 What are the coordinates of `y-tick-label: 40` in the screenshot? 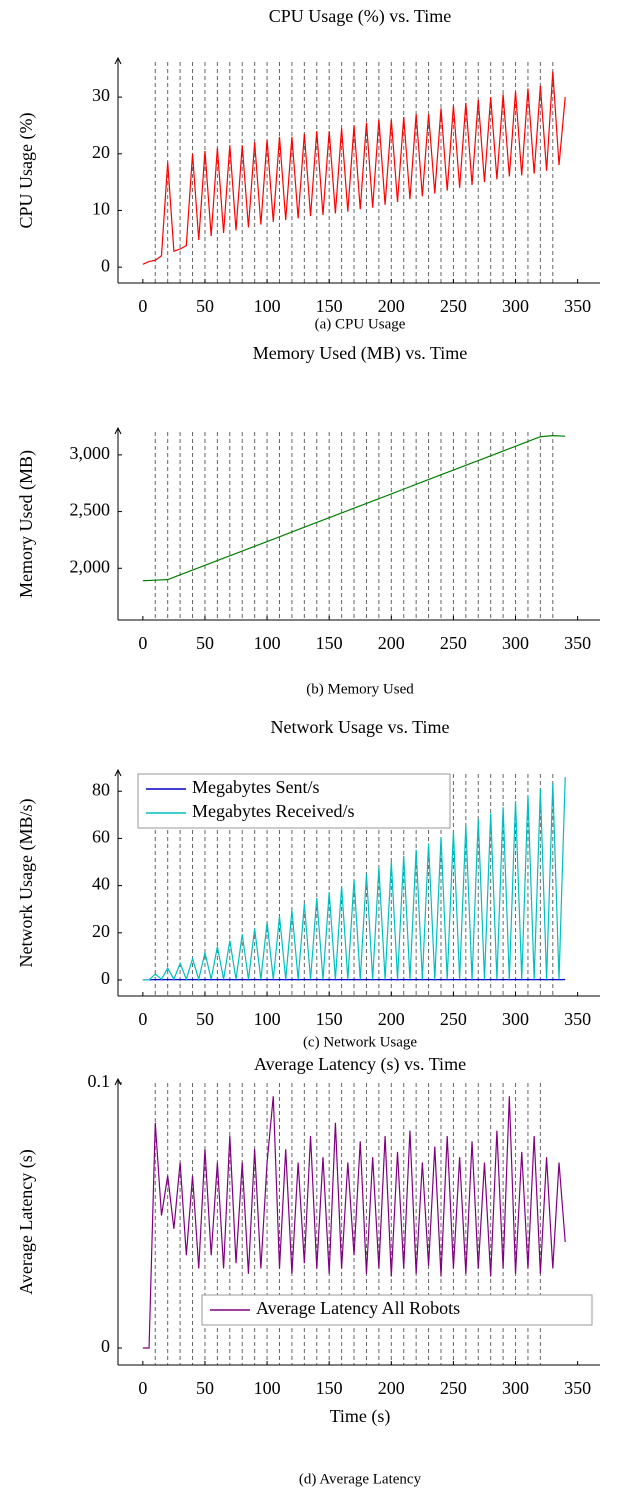 It's located at (101, 884).